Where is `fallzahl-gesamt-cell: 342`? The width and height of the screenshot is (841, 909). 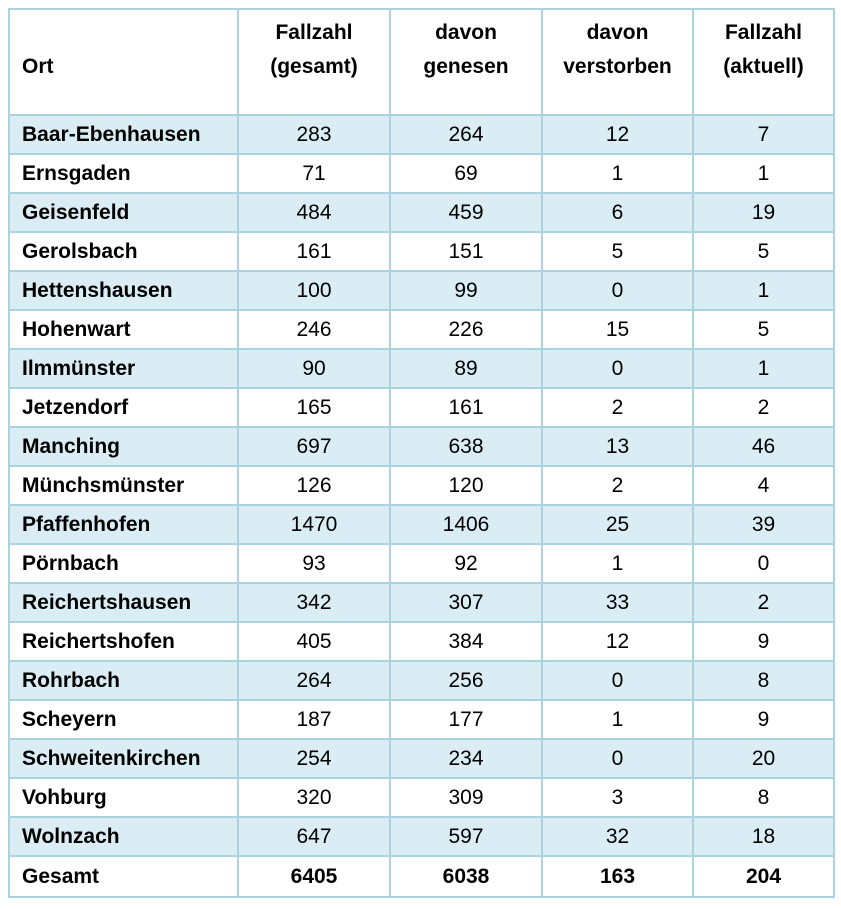
fallzahl-gesamt-cell: 342 is located at coordinates (314, 602).